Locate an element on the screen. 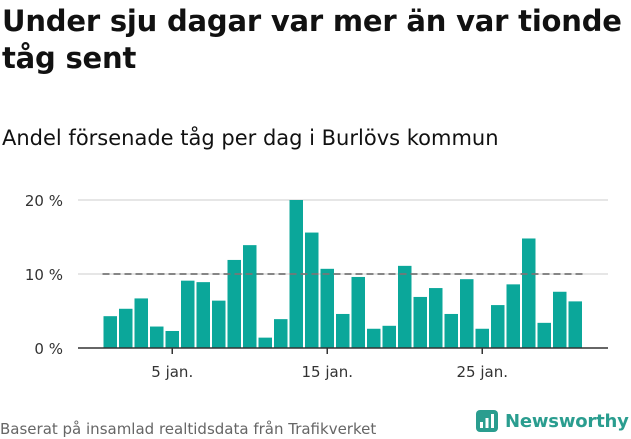  y-tick-label: 20 % is located at coordinates (44, 201).